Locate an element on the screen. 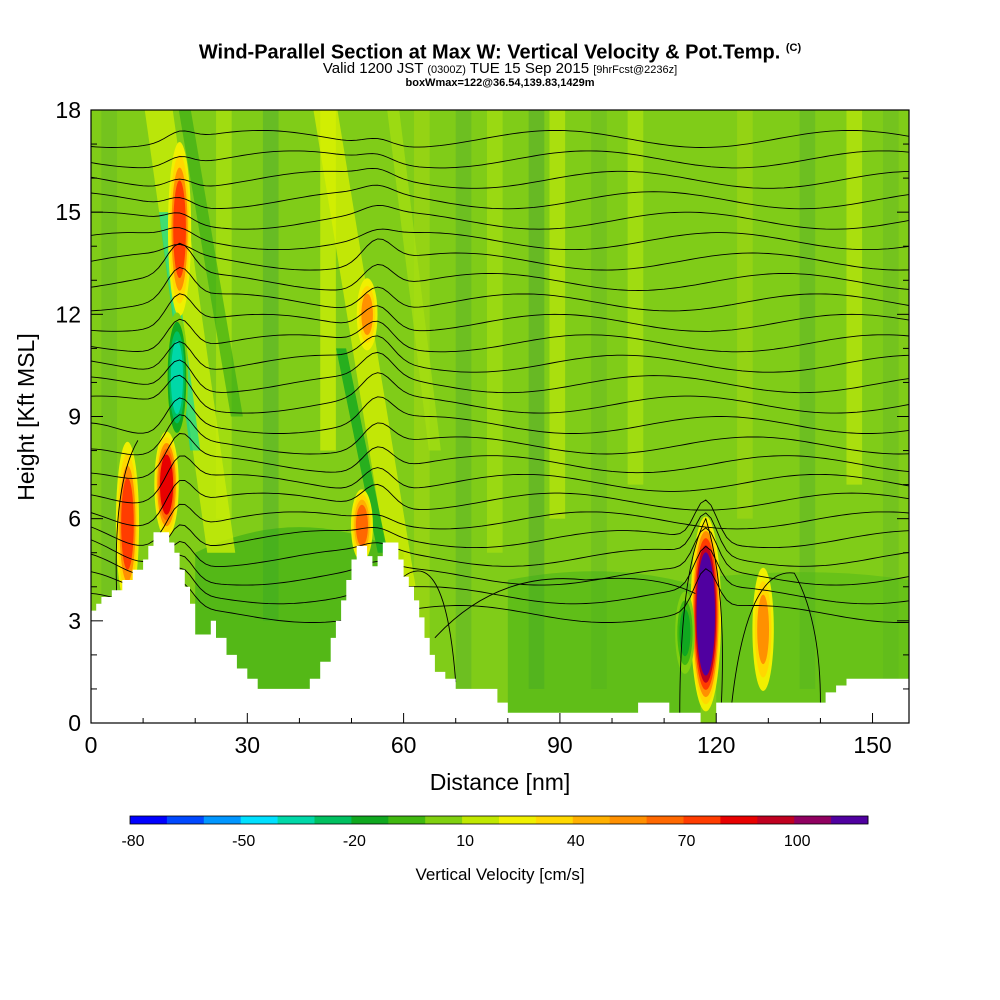 The width and height of the screenshot is (1000, 1000). colorbar-frame is located at coordinates (499, 820).